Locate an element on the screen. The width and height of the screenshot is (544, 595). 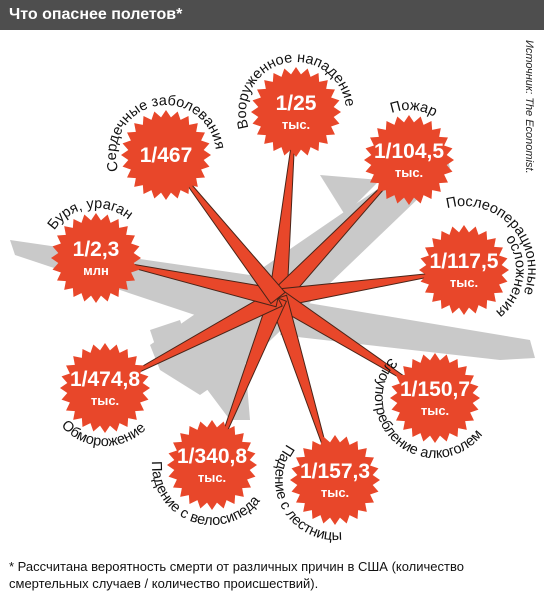
node: 1/104,5 тыс. Пожар is located at coordinates (409, 151).